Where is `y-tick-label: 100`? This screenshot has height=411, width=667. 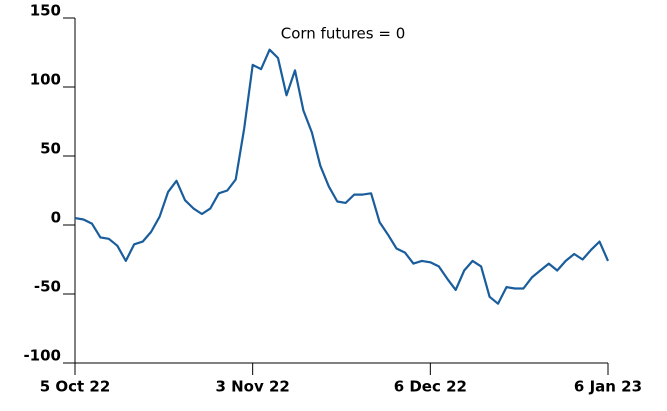
y-tick-label: 100 is located at coordinates (45, 80).